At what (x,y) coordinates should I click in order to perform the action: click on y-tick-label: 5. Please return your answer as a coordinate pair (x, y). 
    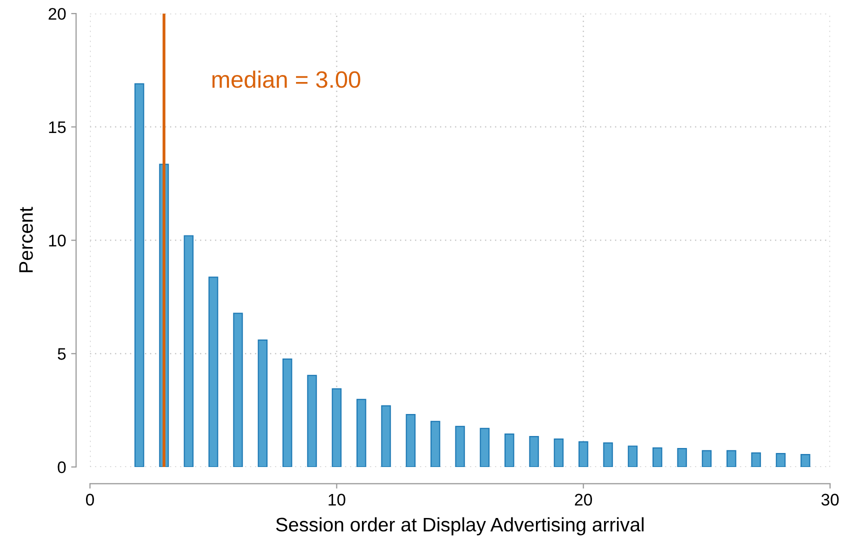
    Looking at the image, I should click on (62, 354).